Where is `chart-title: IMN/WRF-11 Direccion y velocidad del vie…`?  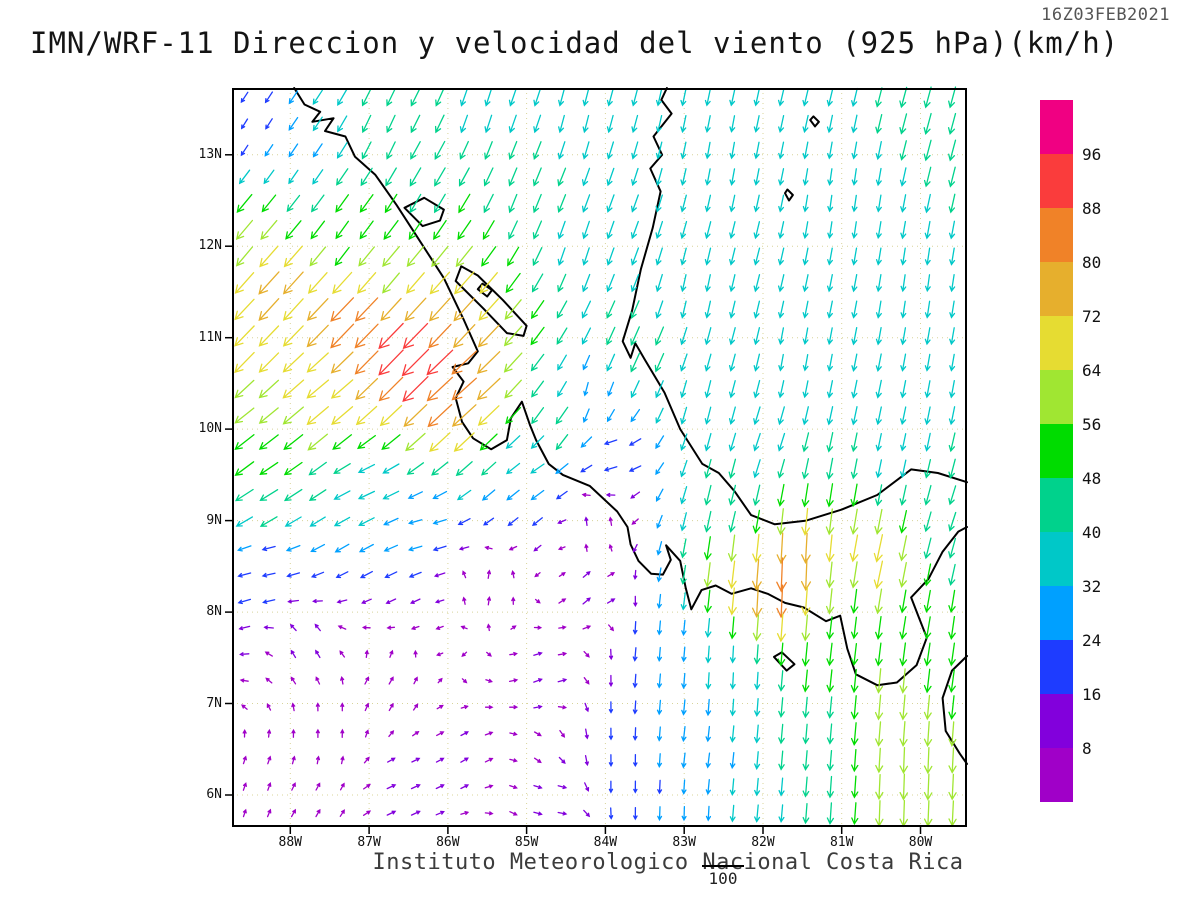
chart-title: IMN/WRF-11 Direccion y velocidad del vie… is located at coordinates (575, 43).